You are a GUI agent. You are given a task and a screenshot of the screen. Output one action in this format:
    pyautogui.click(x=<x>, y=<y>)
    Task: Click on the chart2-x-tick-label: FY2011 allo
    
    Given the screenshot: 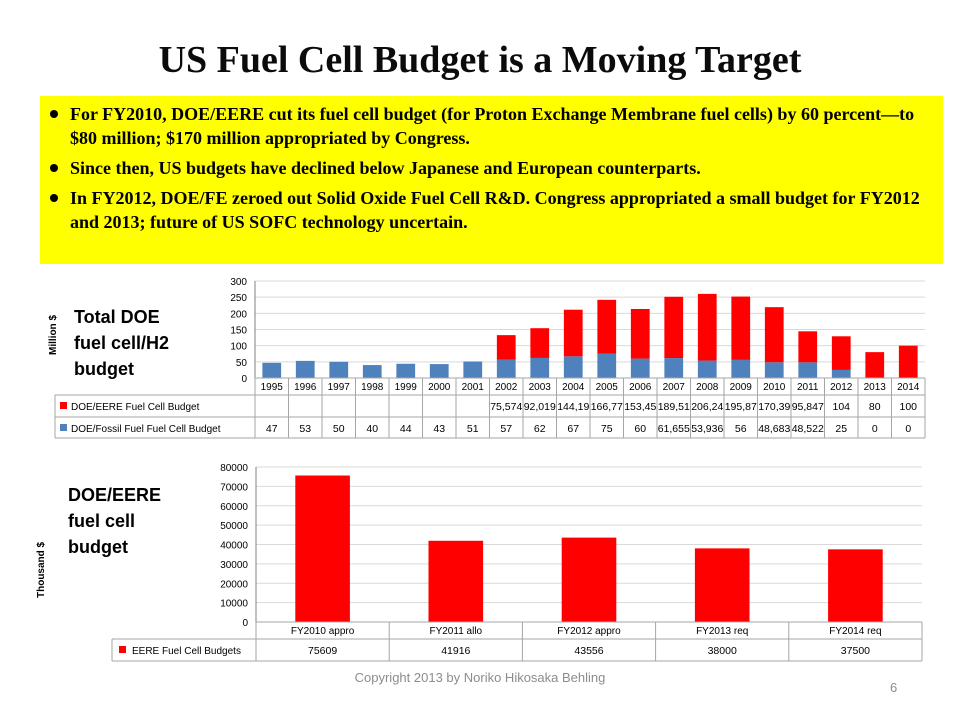 What is the action you would take?
    pyautogui.click(x=455, y=631)
    